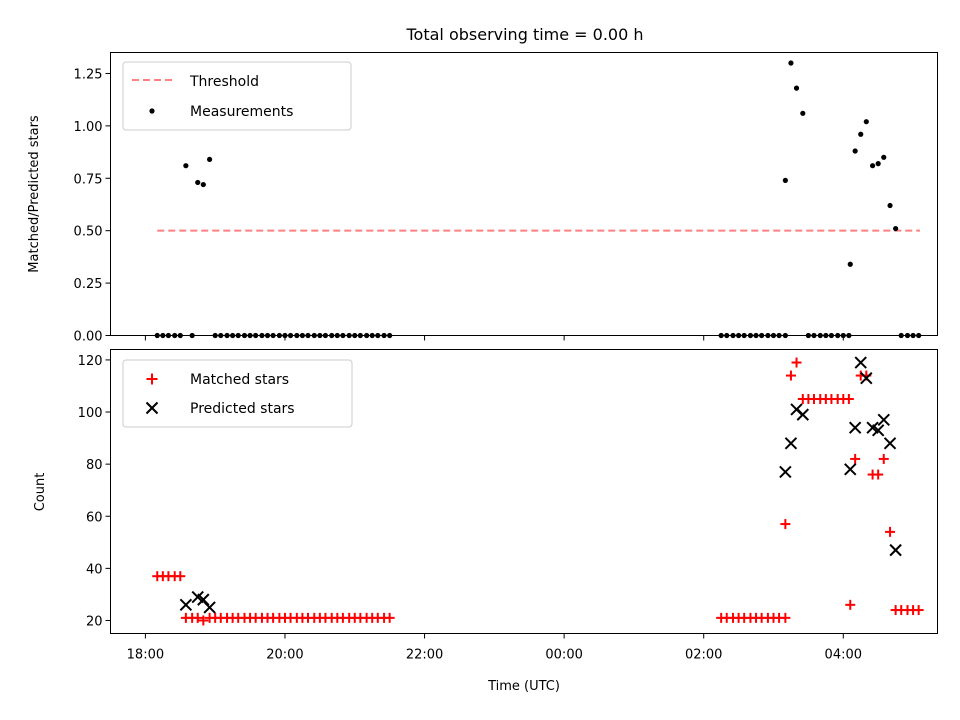 This screenshot has width=960, height=720. I want to click on top-y-tick-label: 1.00, so click(88, 127).